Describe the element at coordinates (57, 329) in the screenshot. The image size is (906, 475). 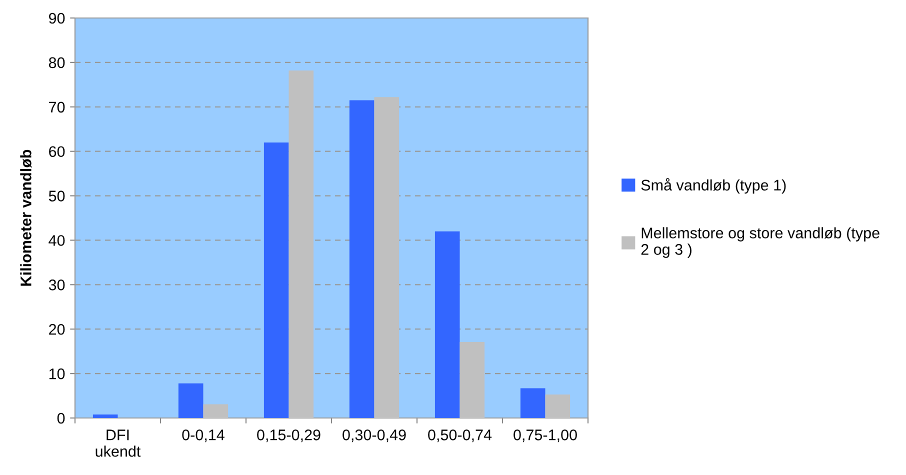
I see `y-tick-label: 20` at that location.